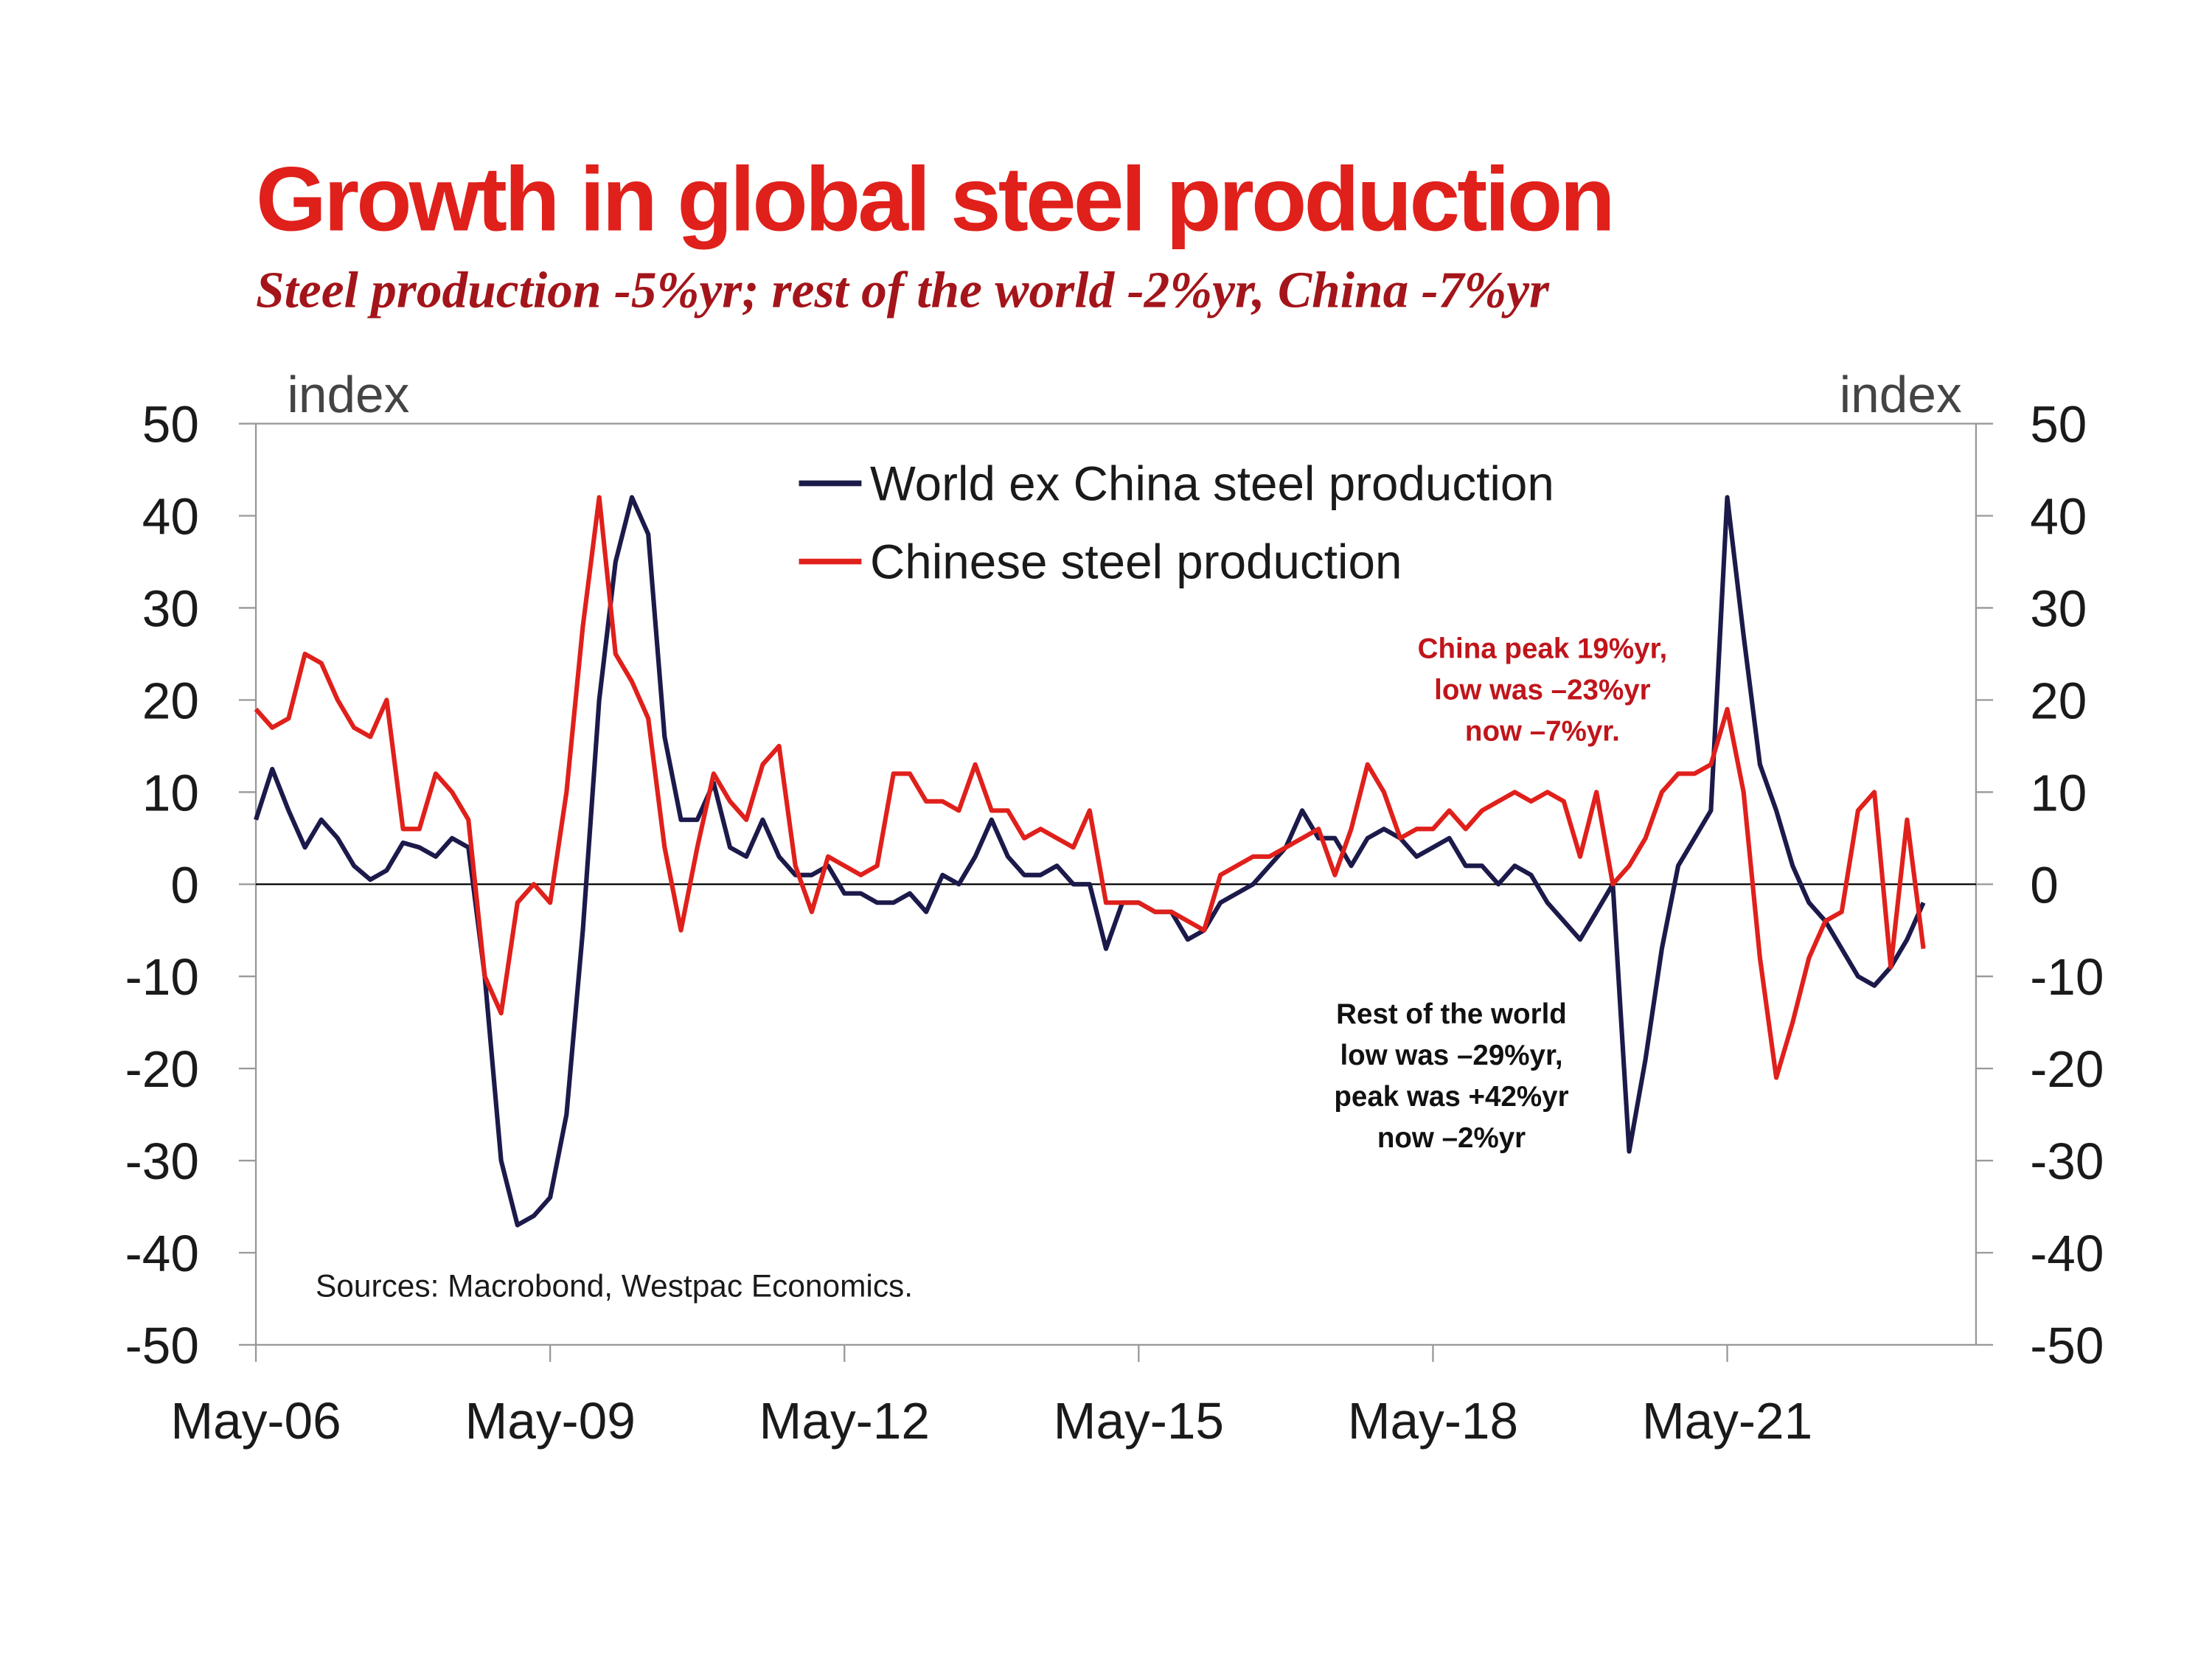 This screenshot has height=1659, width=2212. I want to click on annotation: Rest of the world, so click(1451, 1014).